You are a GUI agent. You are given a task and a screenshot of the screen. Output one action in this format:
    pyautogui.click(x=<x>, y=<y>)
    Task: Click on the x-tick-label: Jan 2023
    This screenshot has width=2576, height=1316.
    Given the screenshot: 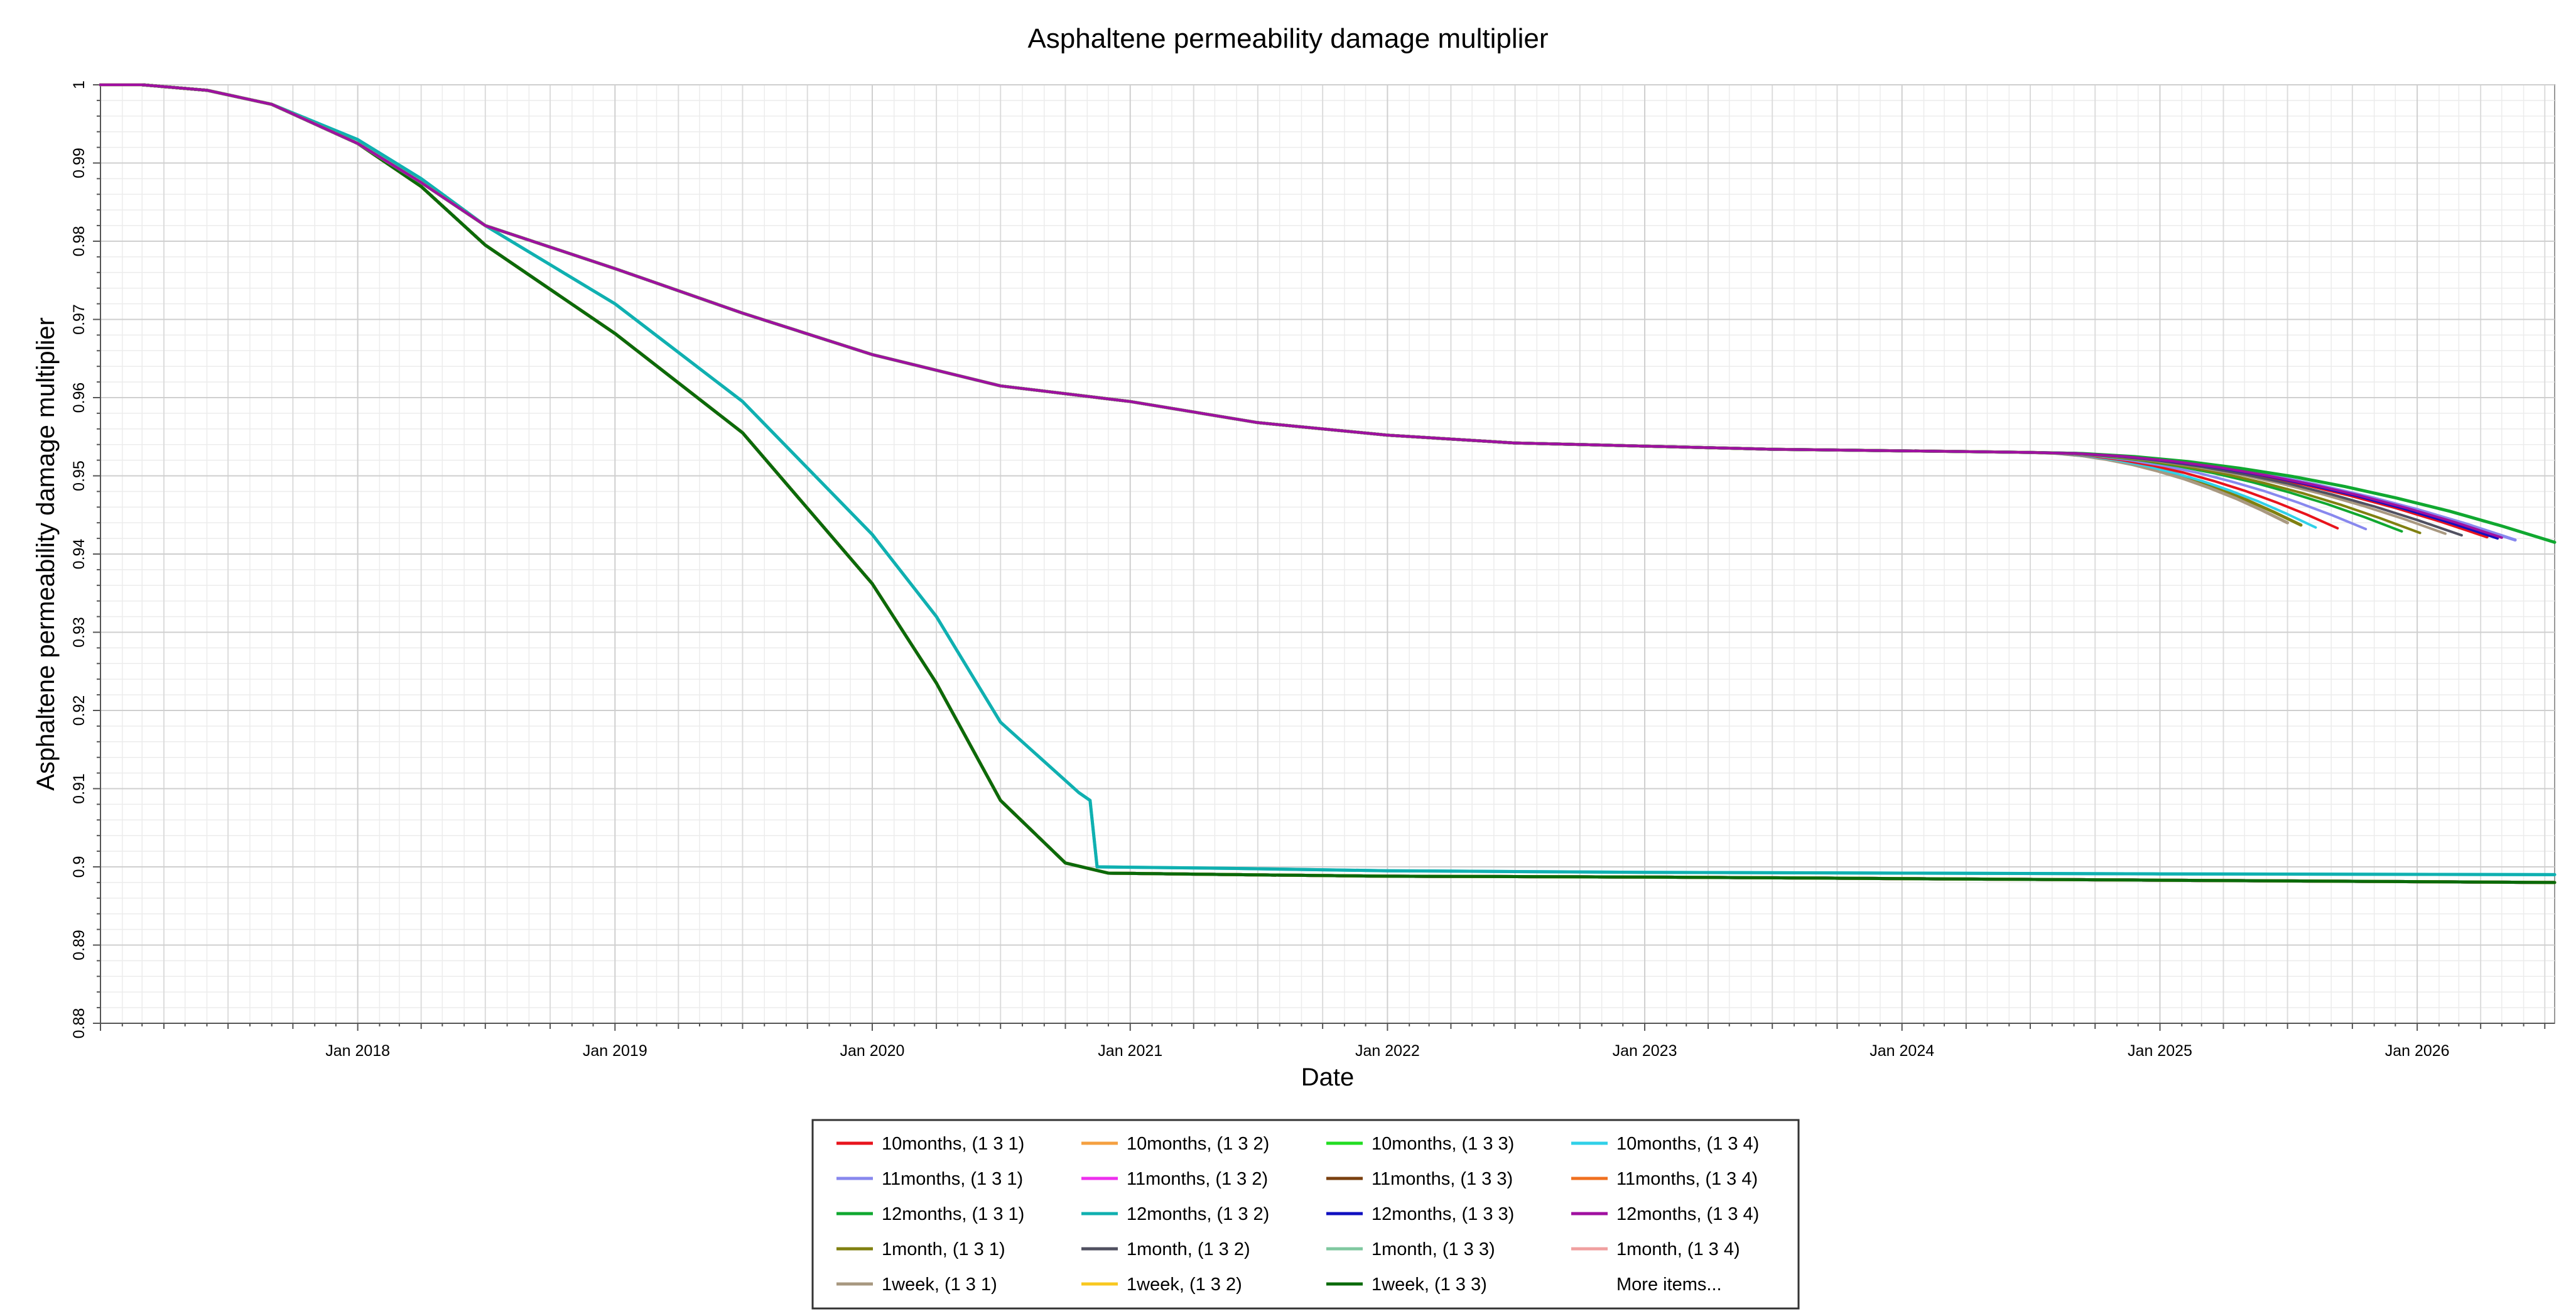 What is the action you would take?
    pyautogui.click(x=1645, y=1051)
    